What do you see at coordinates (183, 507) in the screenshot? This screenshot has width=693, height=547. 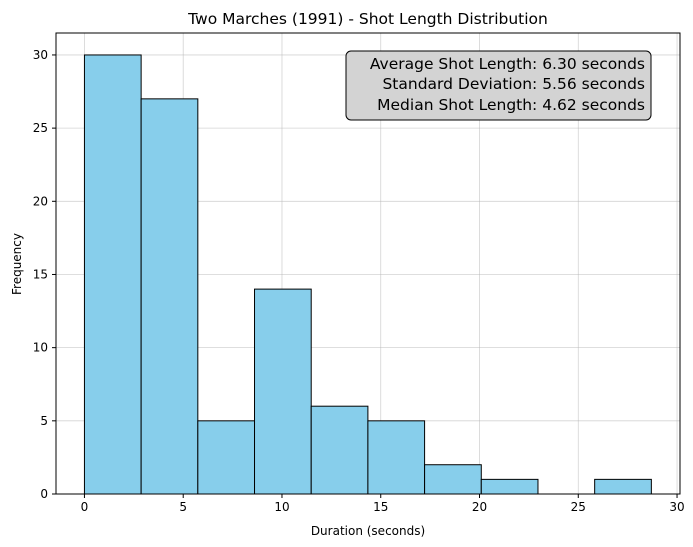 I see `x-tick-label: 5` at bounding box center [183, 507].